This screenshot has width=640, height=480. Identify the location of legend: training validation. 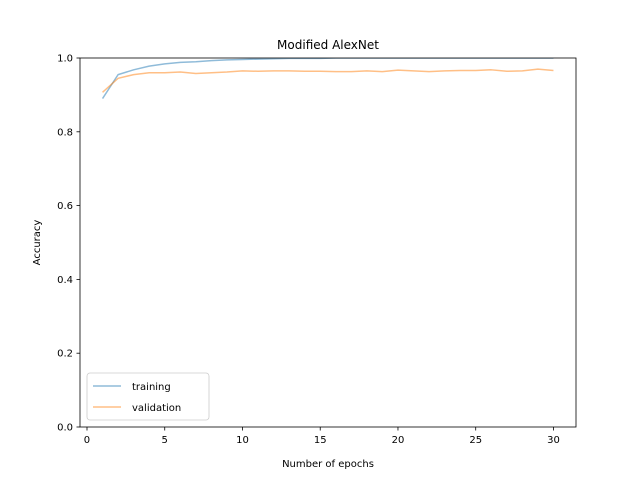
(148, 396).